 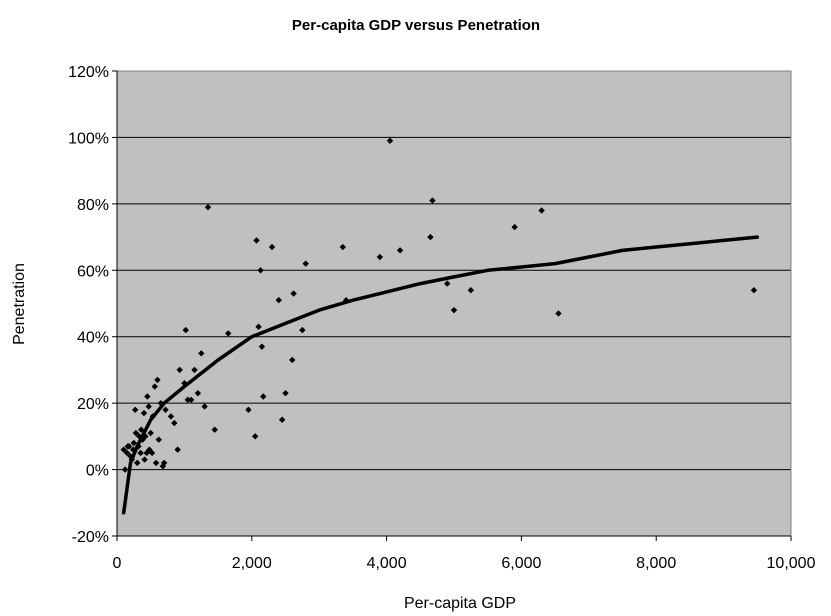 What do you see at coordinates (90, 537) in the screenshot?
I see `y-tick-label: -20%` at bounding box center [90, 537].